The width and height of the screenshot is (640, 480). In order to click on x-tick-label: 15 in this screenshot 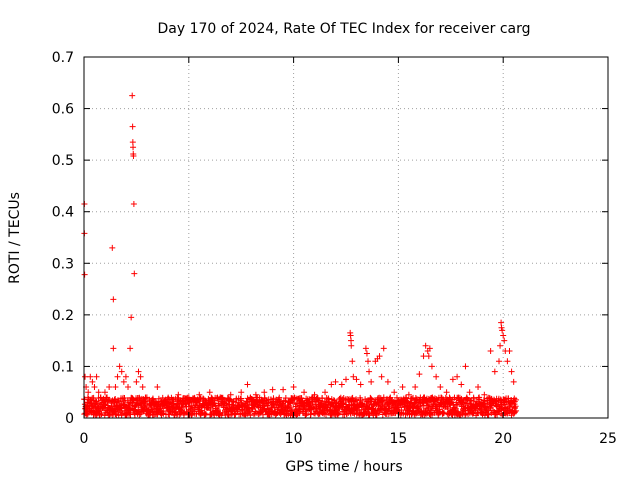, I will do `click(398, 439)`.